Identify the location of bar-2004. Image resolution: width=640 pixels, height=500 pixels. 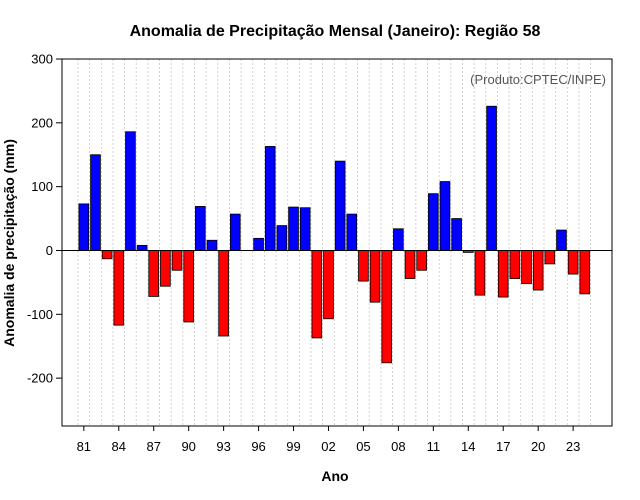
(352, 232).